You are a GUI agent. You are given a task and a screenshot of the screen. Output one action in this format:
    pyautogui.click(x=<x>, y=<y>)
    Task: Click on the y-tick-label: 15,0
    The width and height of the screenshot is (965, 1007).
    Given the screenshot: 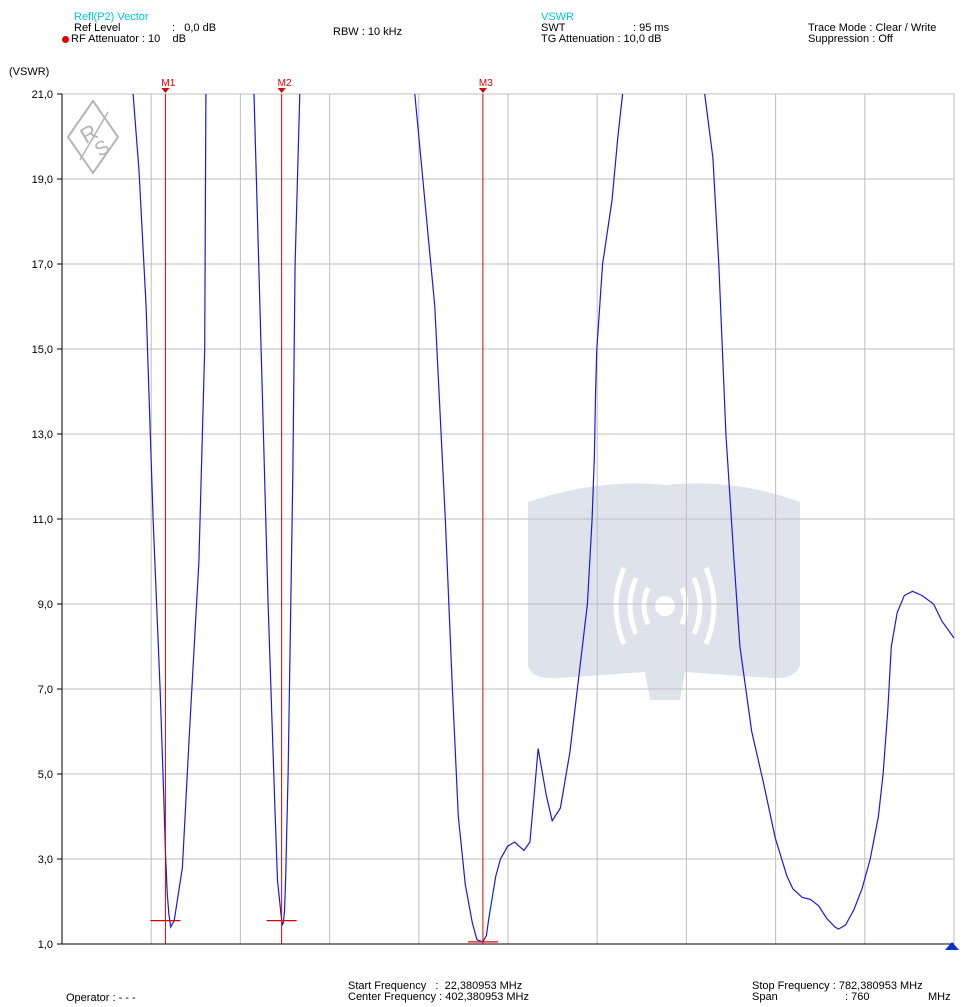 What is the action you would take?
    pyautogui.click(x=42, y=350)
    